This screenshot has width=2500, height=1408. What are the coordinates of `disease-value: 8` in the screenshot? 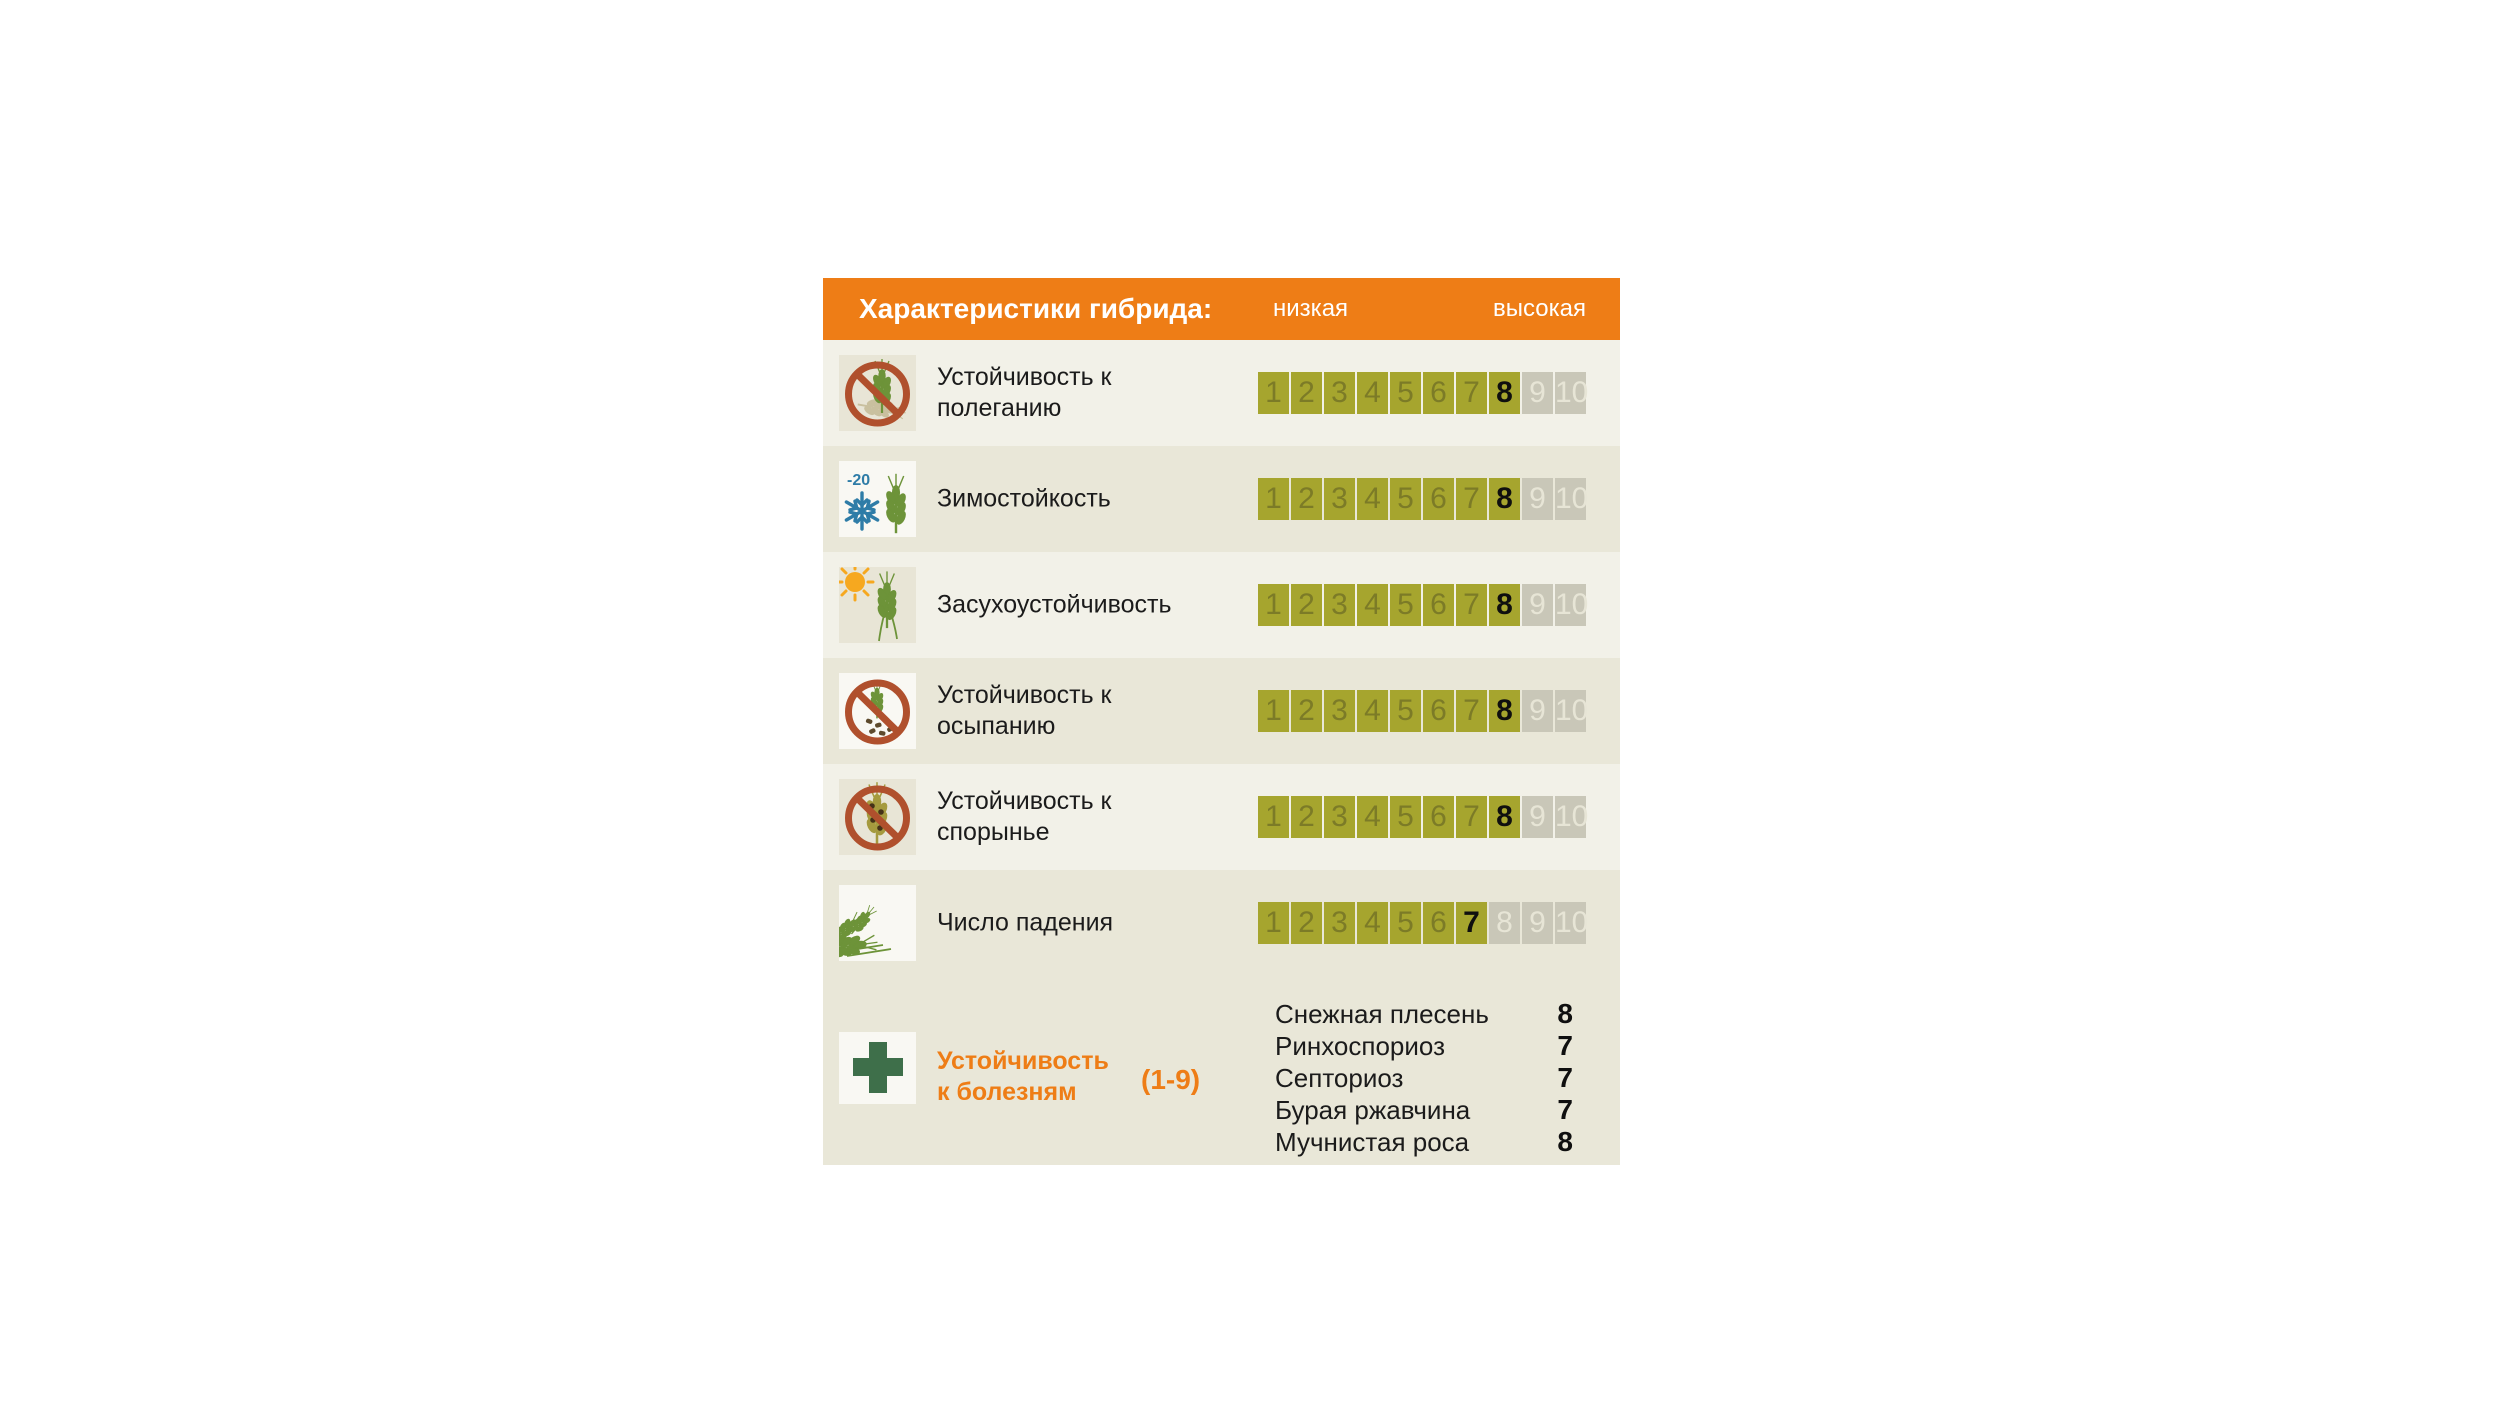 It's located at (1565, 1013).